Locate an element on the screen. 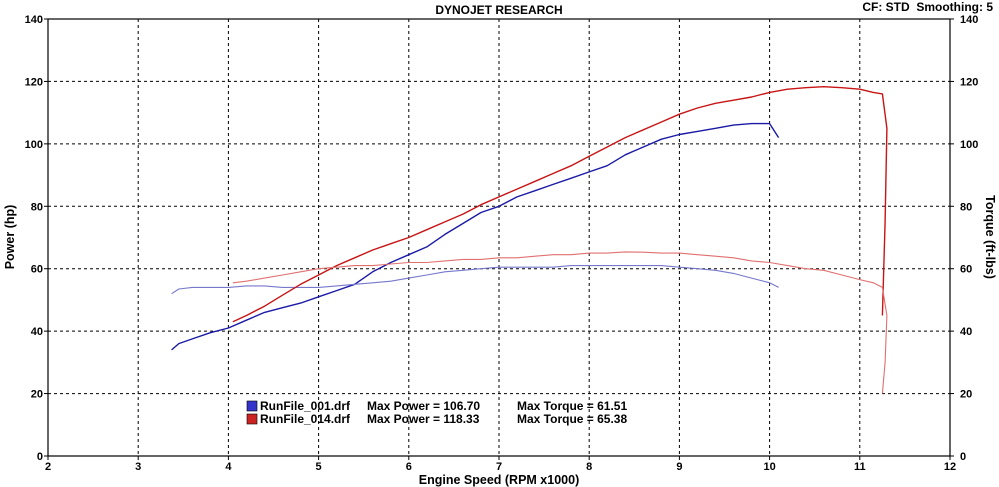 The image size is (999, 487). x-tick-label: 7 is located at coordinates (499, 467).